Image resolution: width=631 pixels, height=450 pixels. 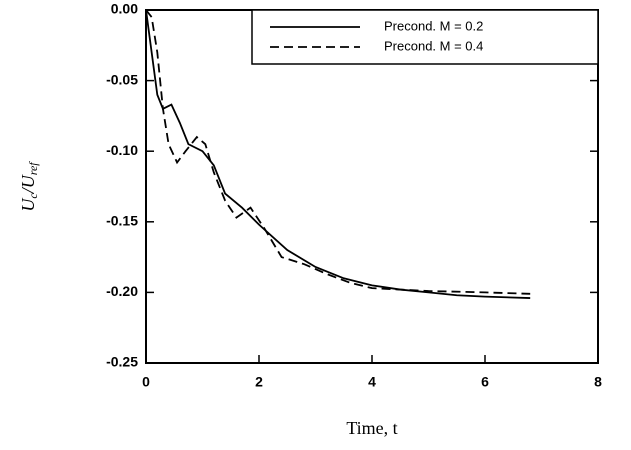 I want to click on y-tick-label: -0.10, so click(x=122, y=150).